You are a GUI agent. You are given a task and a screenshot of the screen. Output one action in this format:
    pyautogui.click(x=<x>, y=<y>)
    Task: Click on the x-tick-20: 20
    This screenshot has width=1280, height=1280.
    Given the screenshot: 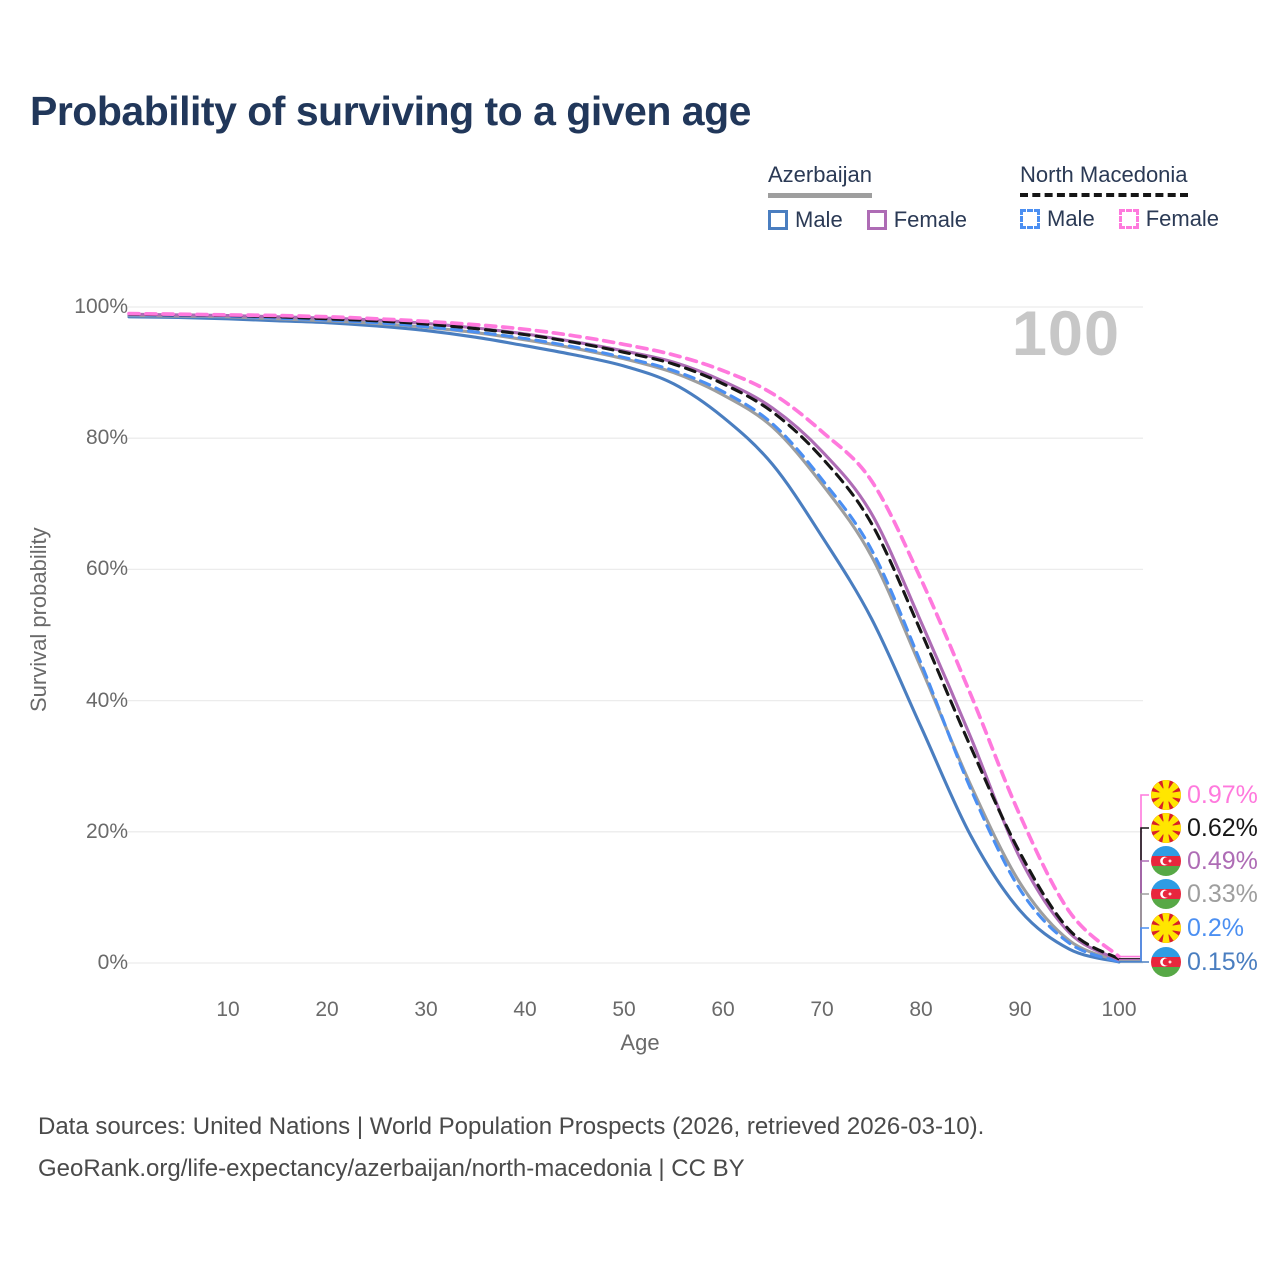 What is the action you would take?
    pyautogui.click(x=327, y=1009)
    